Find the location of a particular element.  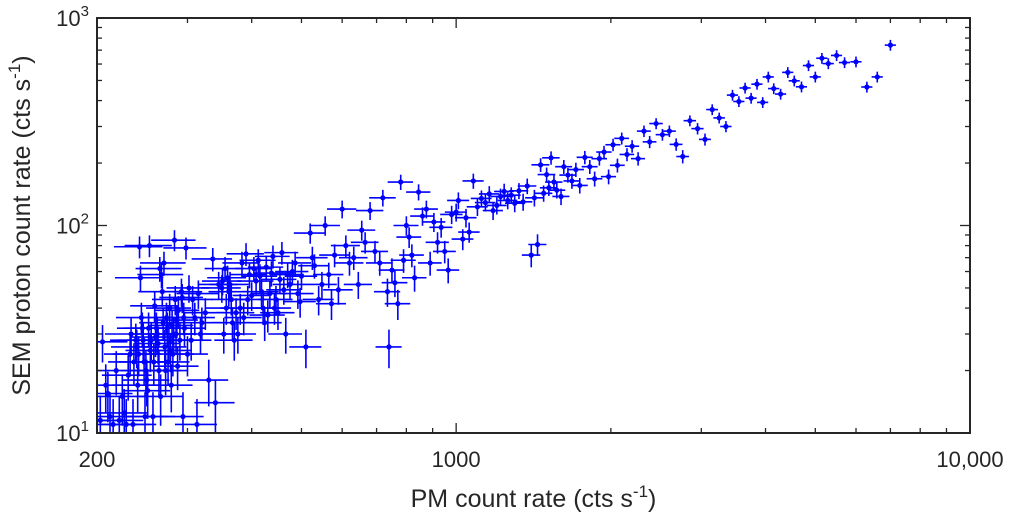

y-tick-label: 103 is located at coordinates (72, 17).